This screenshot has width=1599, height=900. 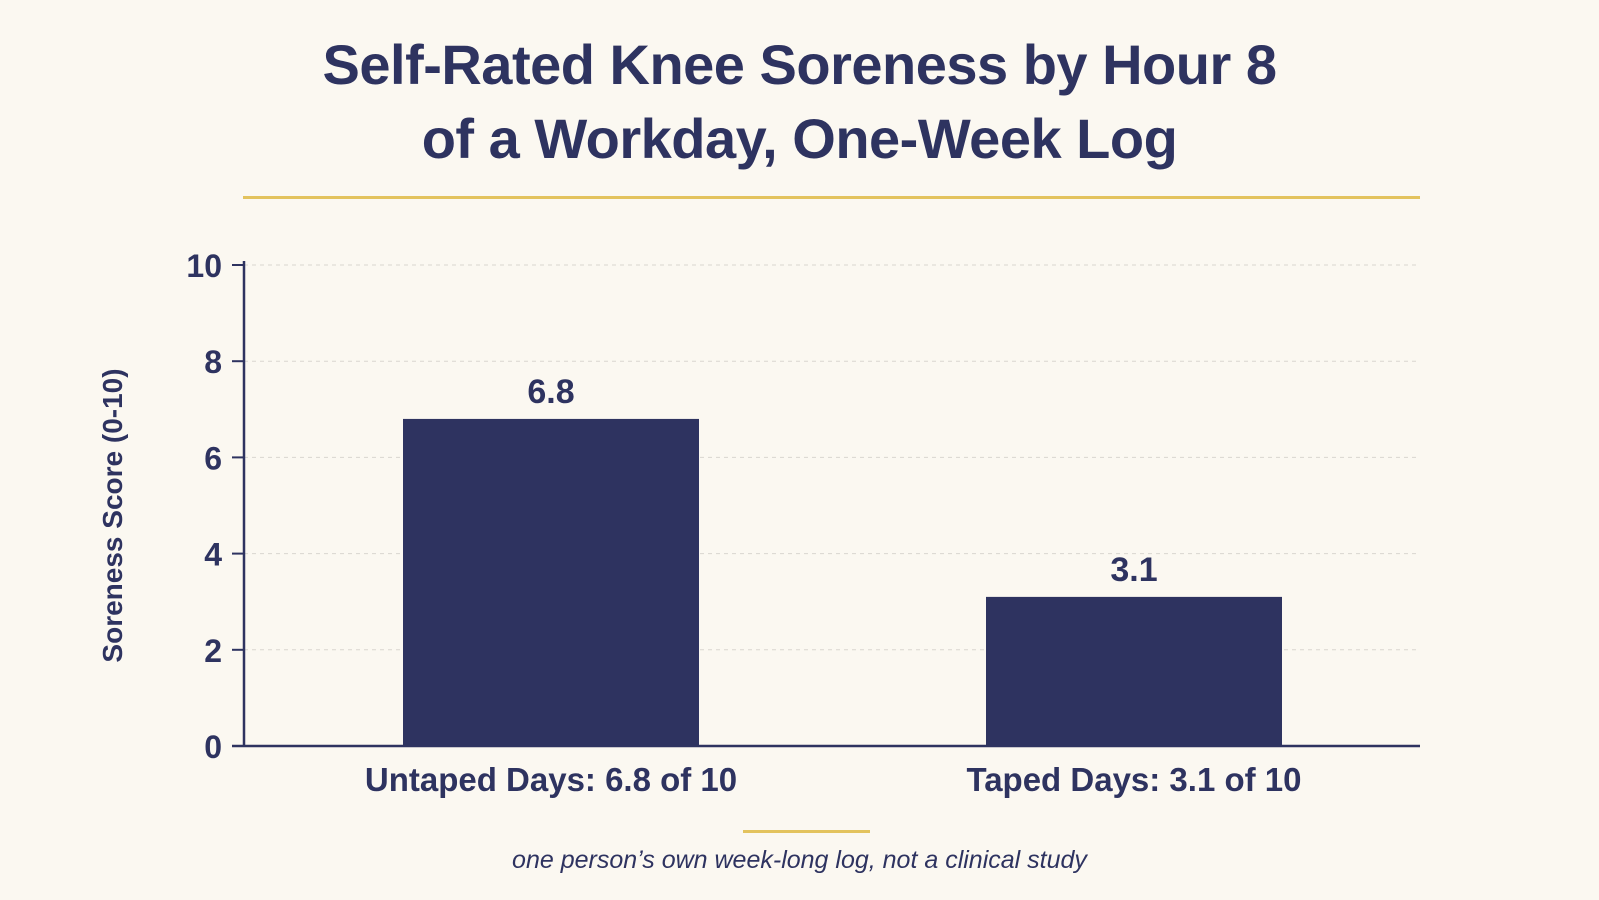 I want to click on chart-title-line-2: of a Workday, One-Week Log, so click(x=799, y=138).